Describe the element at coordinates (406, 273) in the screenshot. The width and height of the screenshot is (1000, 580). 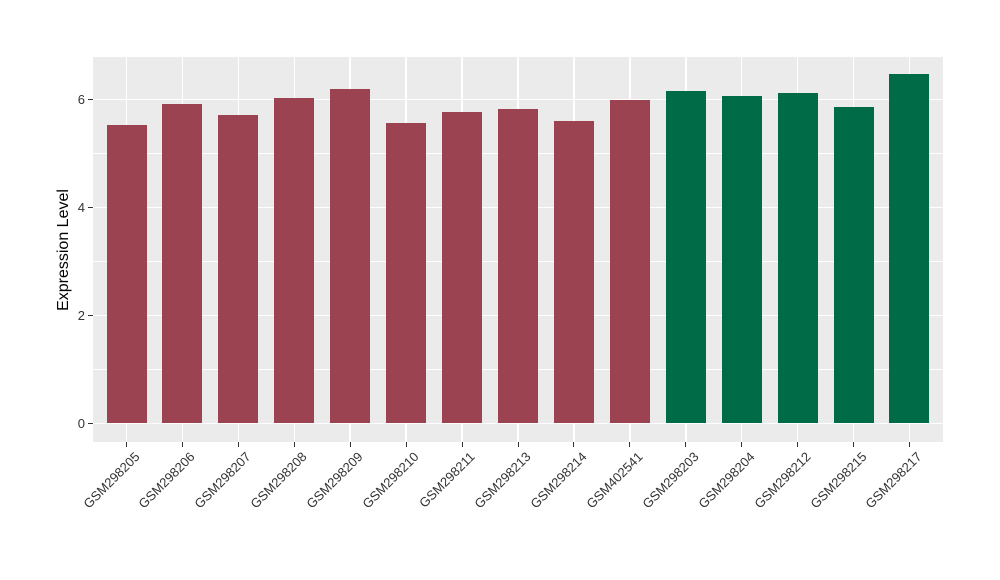
I see `bar-GSM298210` at that location.